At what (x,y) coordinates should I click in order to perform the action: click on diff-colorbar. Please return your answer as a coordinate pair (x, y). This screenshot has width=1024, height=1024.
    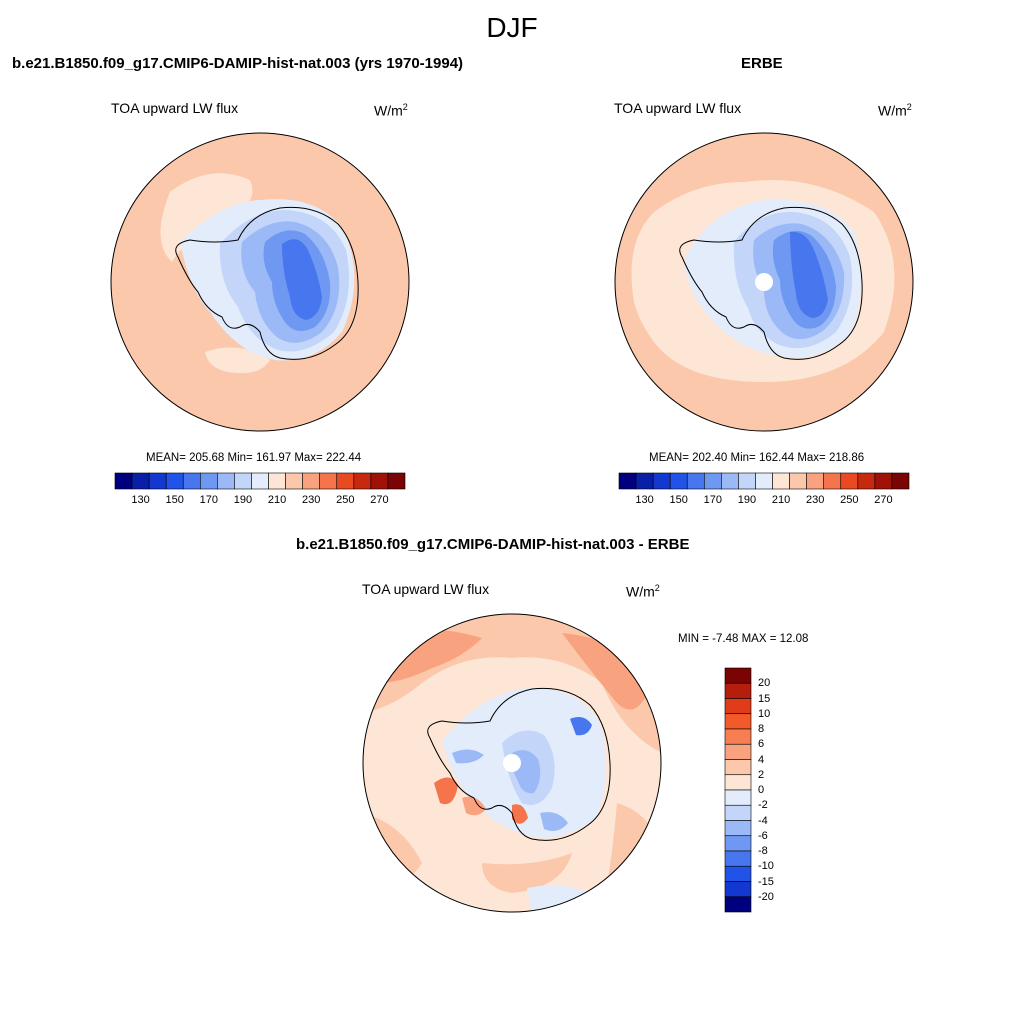
    Looking at the image, I should click on (738, 790).